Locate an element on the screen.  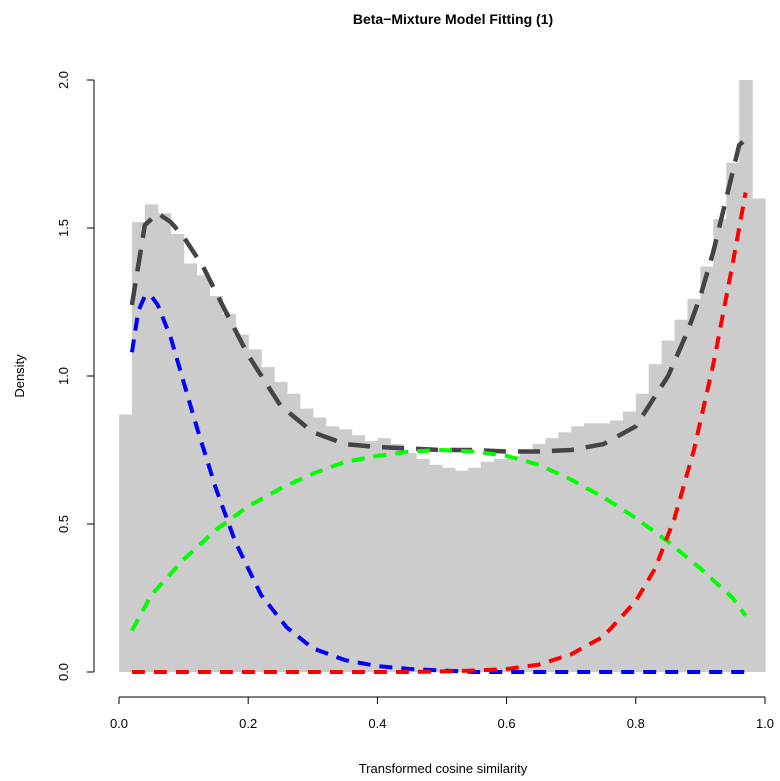
x-tick-label: 0.6 is located at coordinates (507, 723).